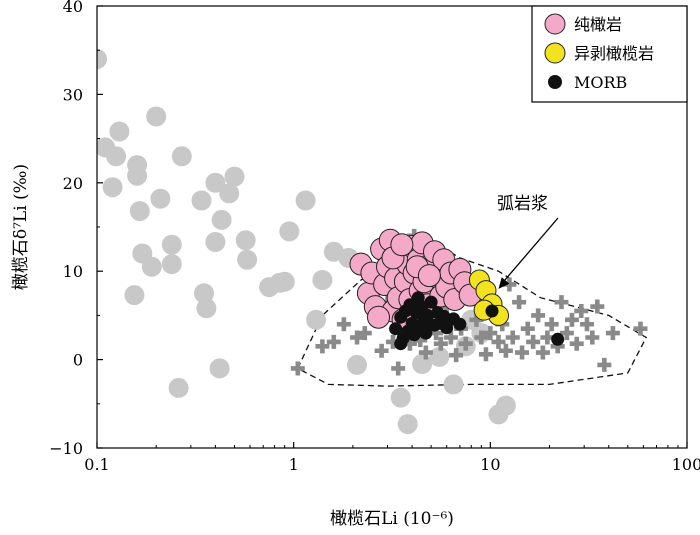 The image size is (700, 535). Describe the element at coordinates (73, 8) in the screenshot. I see `y-tick-label: 40` at that location.